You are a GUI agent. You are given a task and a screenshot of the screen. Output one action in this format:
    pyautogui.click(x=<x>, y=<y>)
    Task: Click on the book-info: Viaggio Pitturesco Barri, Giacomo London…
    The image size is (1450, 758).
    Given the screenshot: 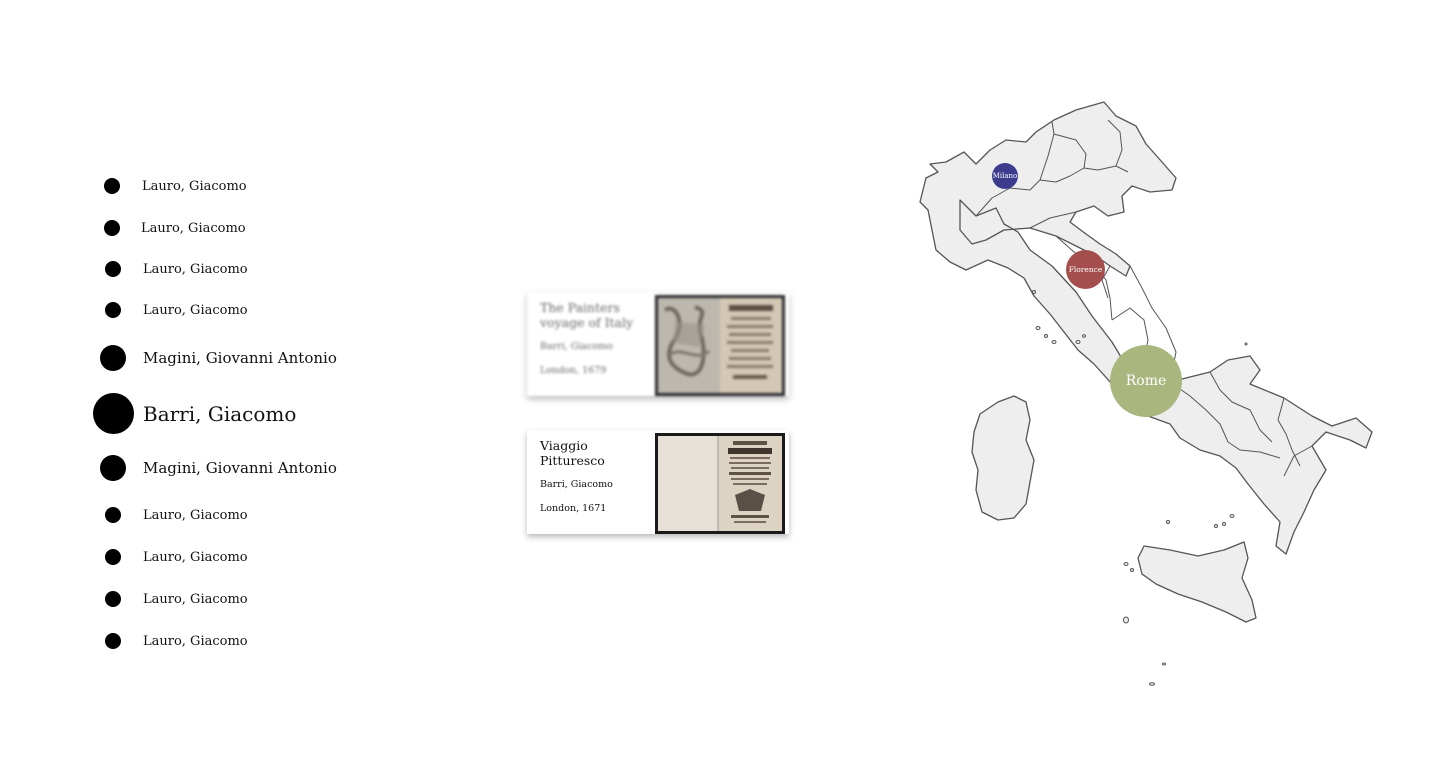 What is the action you would take?
    pyautogui.click(x=594, y=476)
    